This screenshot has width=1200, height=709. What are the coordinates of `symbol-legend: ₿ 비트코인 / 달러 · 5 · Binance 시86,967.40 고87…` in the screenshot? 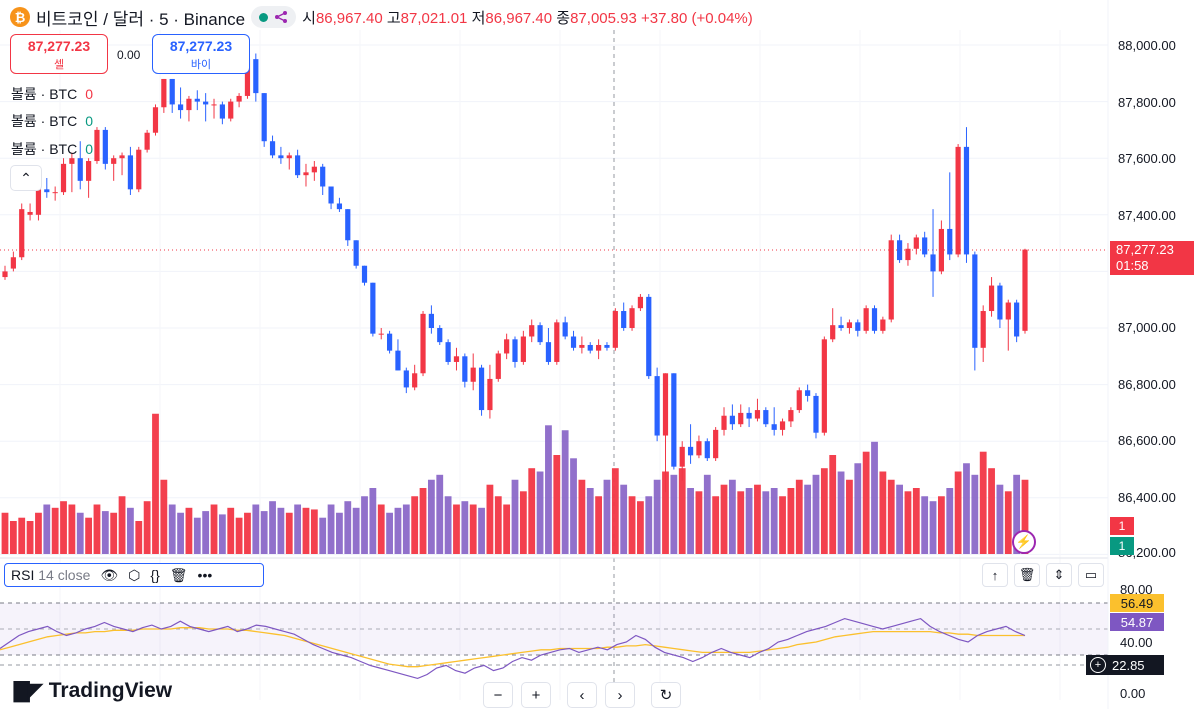 It's located at (381, 17).